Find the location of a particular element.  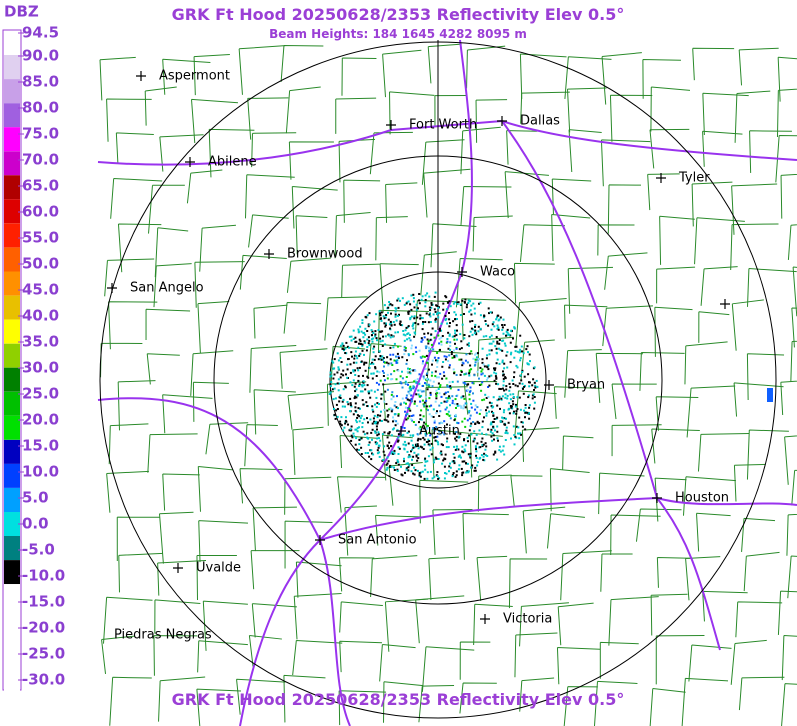

scale-label: 94.5 is located at coordinates (40, 33).